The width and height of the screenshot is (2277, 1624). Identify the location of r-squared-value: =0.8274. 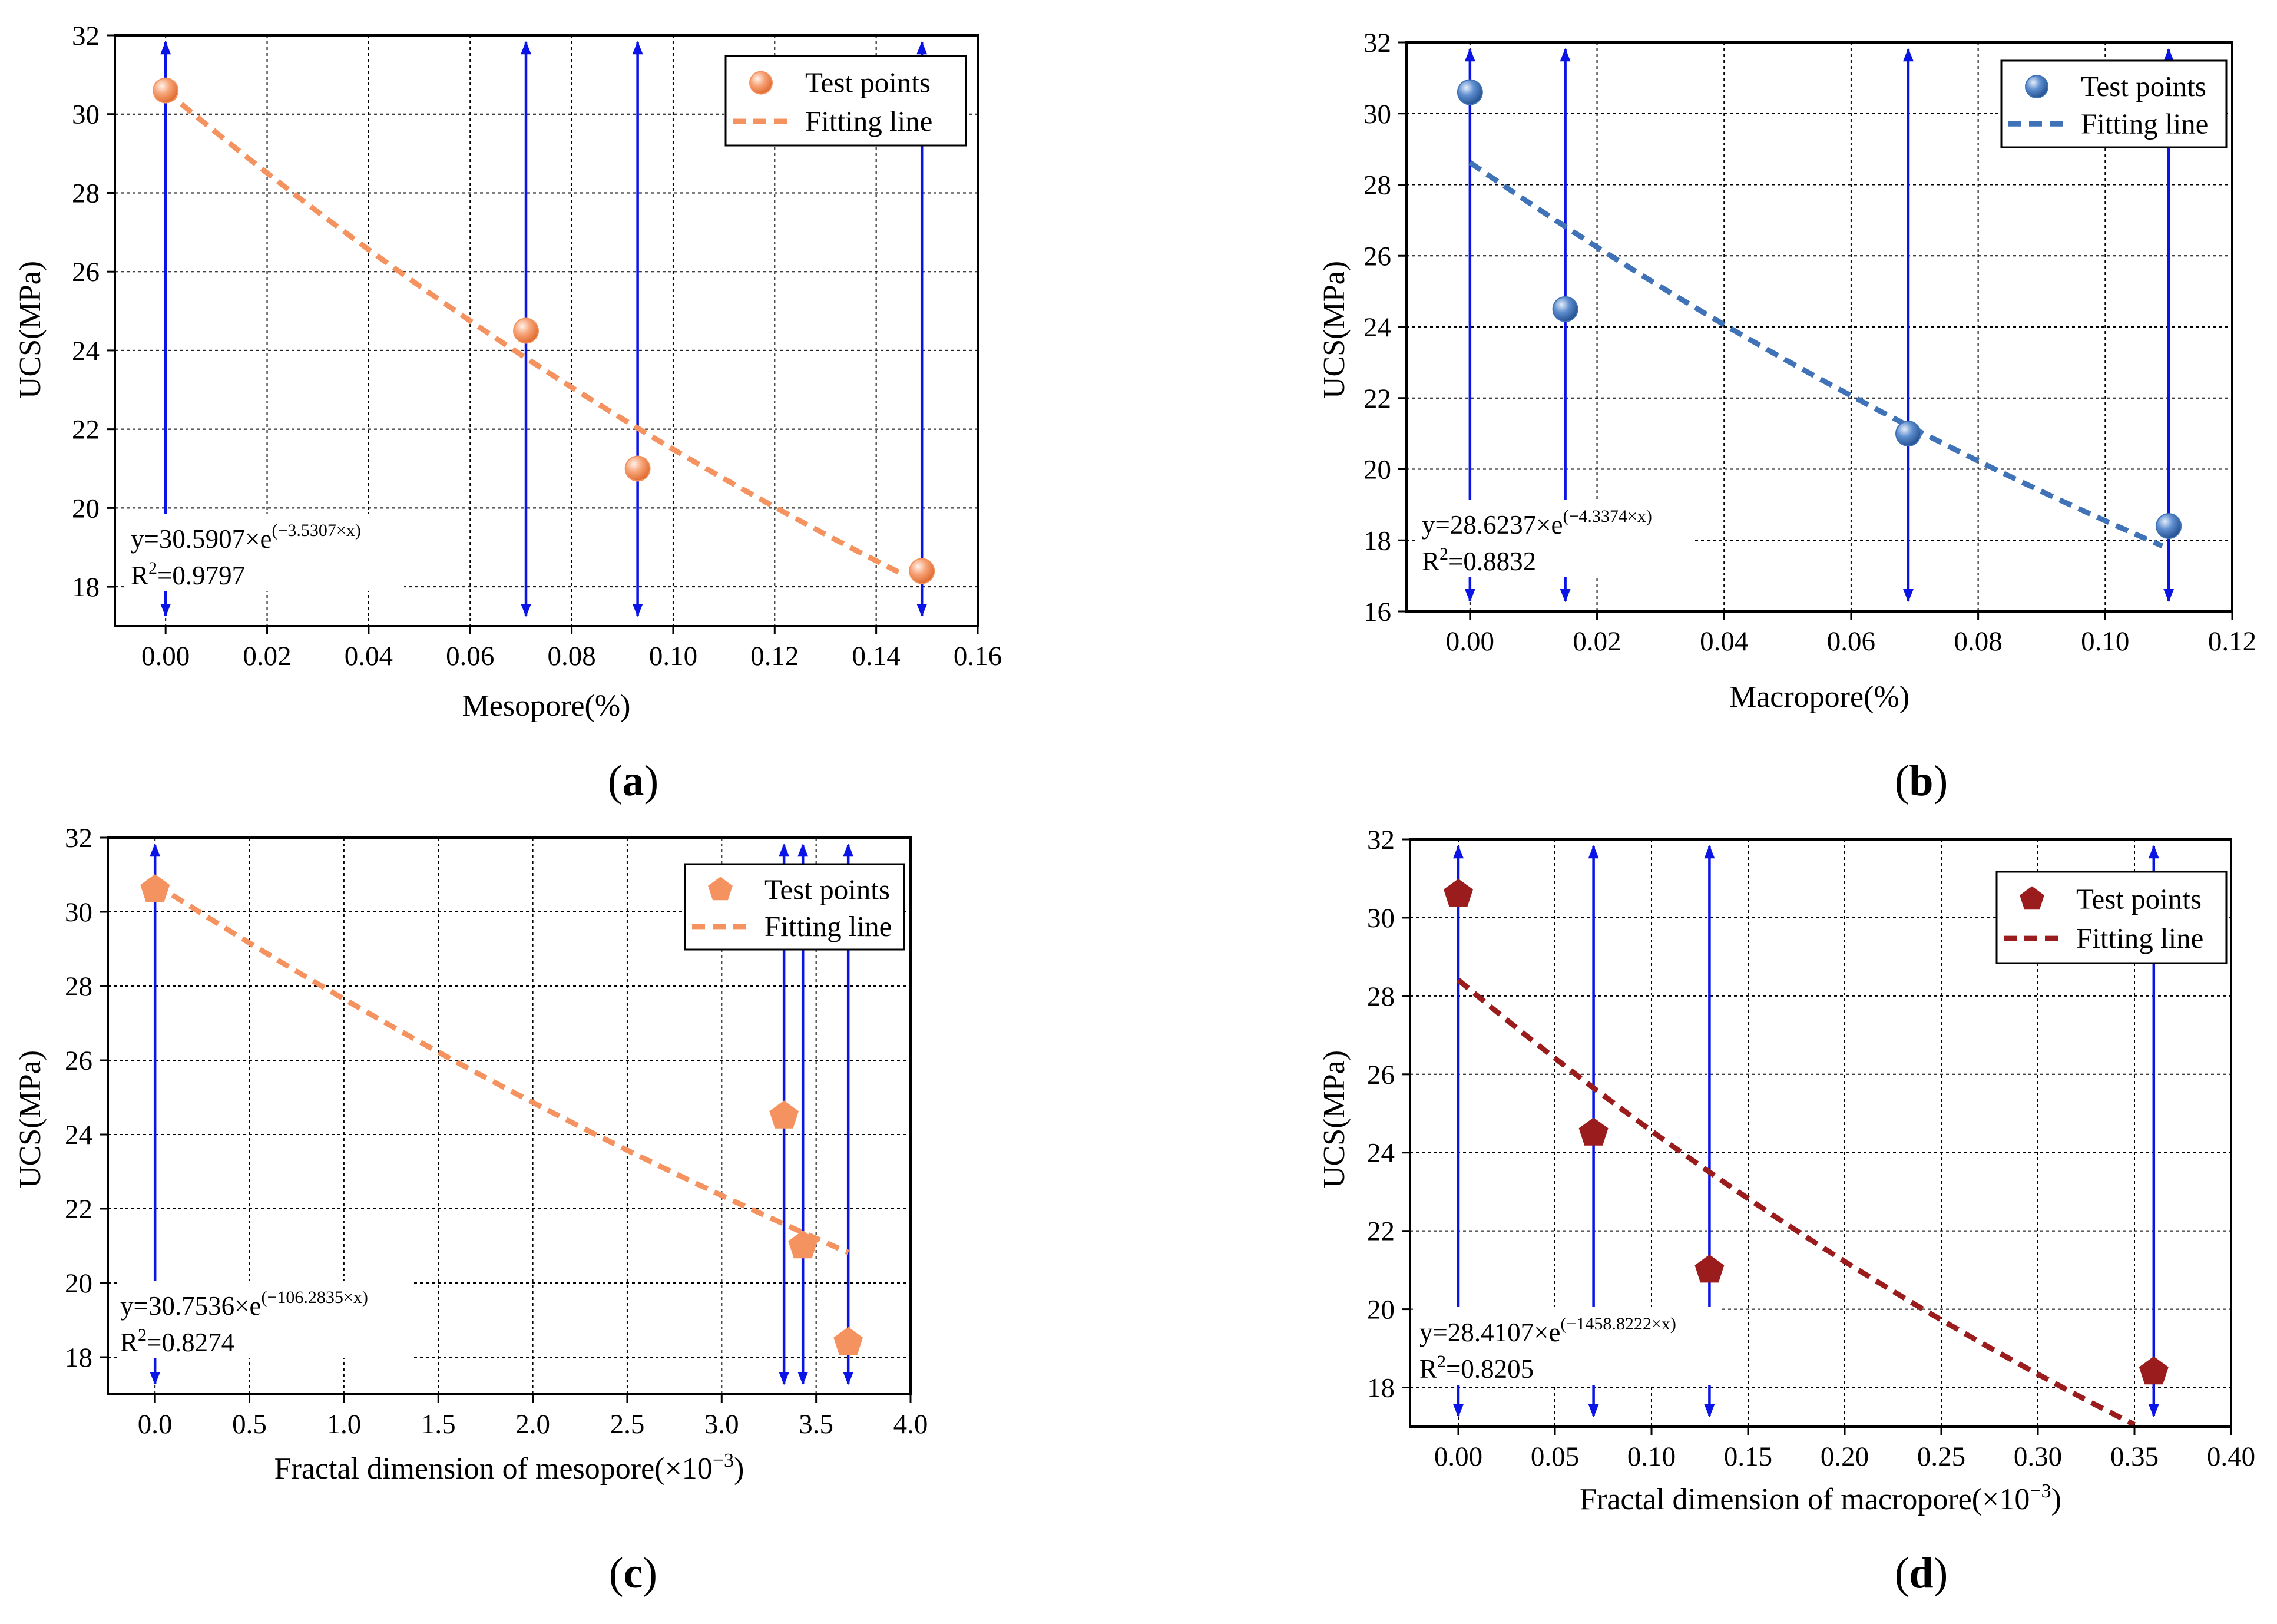
(191, 1342).